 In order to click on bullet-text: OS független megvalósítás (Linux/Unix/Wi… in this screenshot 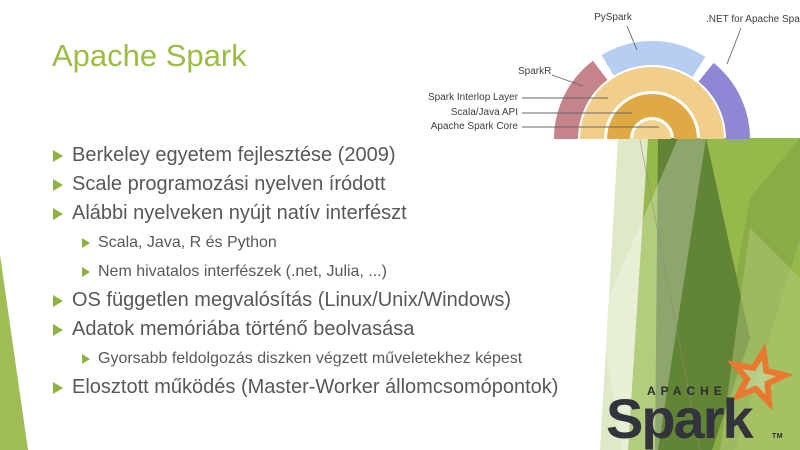, I will do `click(292, 300)`.